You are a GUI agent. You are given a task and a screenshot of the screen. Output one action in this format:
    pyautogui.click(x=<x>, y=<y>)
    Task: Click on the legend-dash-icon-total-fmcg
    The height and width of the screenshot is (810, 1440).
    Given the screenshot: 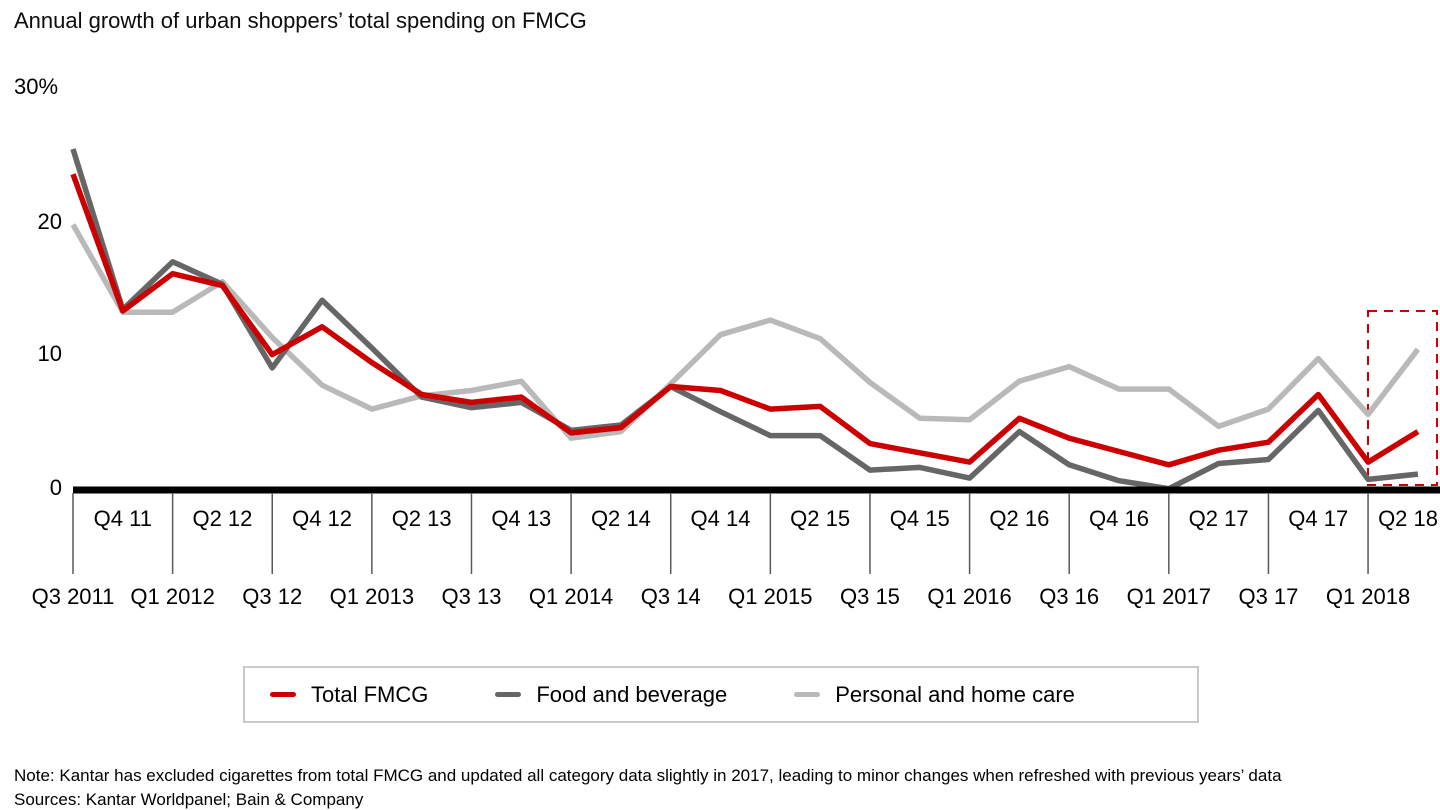 What is the action you would take?
    pyautogui.click(x=283, y=694)
    